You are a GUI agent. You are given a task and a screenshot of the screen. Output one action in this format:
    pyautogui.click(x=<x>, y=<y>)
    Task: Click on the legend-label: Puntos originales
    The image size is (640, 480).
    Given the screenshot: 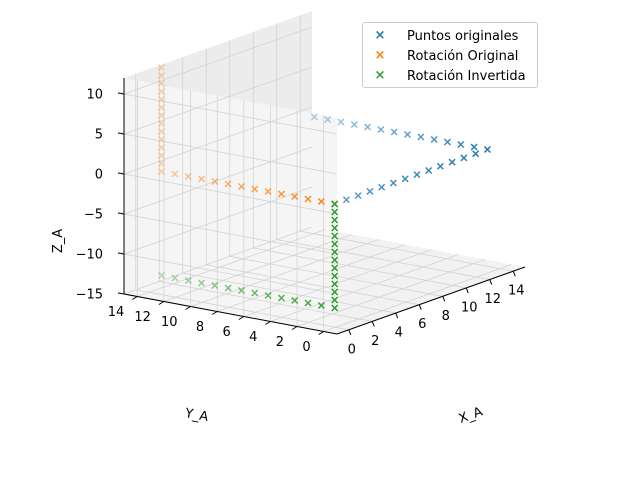 What is the action you would take?
    pyautogui.click(x=463, y=36)
    